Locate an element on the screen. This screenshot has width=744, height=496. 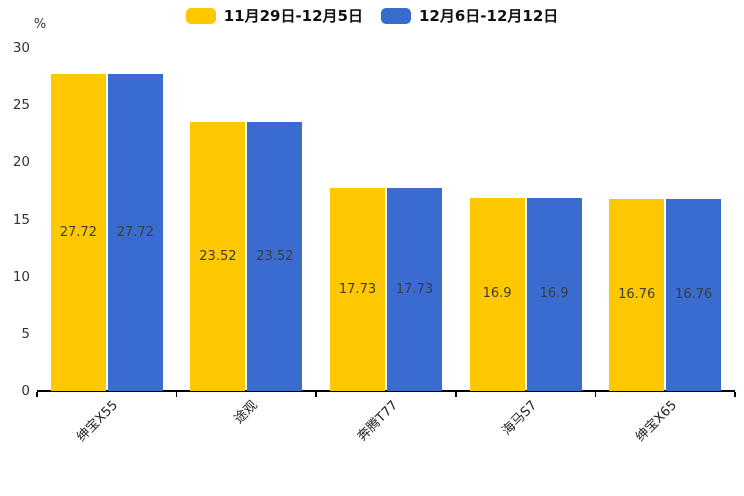
legend-item-series1: 11月29日-12月5日 is located at coordinates (274, 16).